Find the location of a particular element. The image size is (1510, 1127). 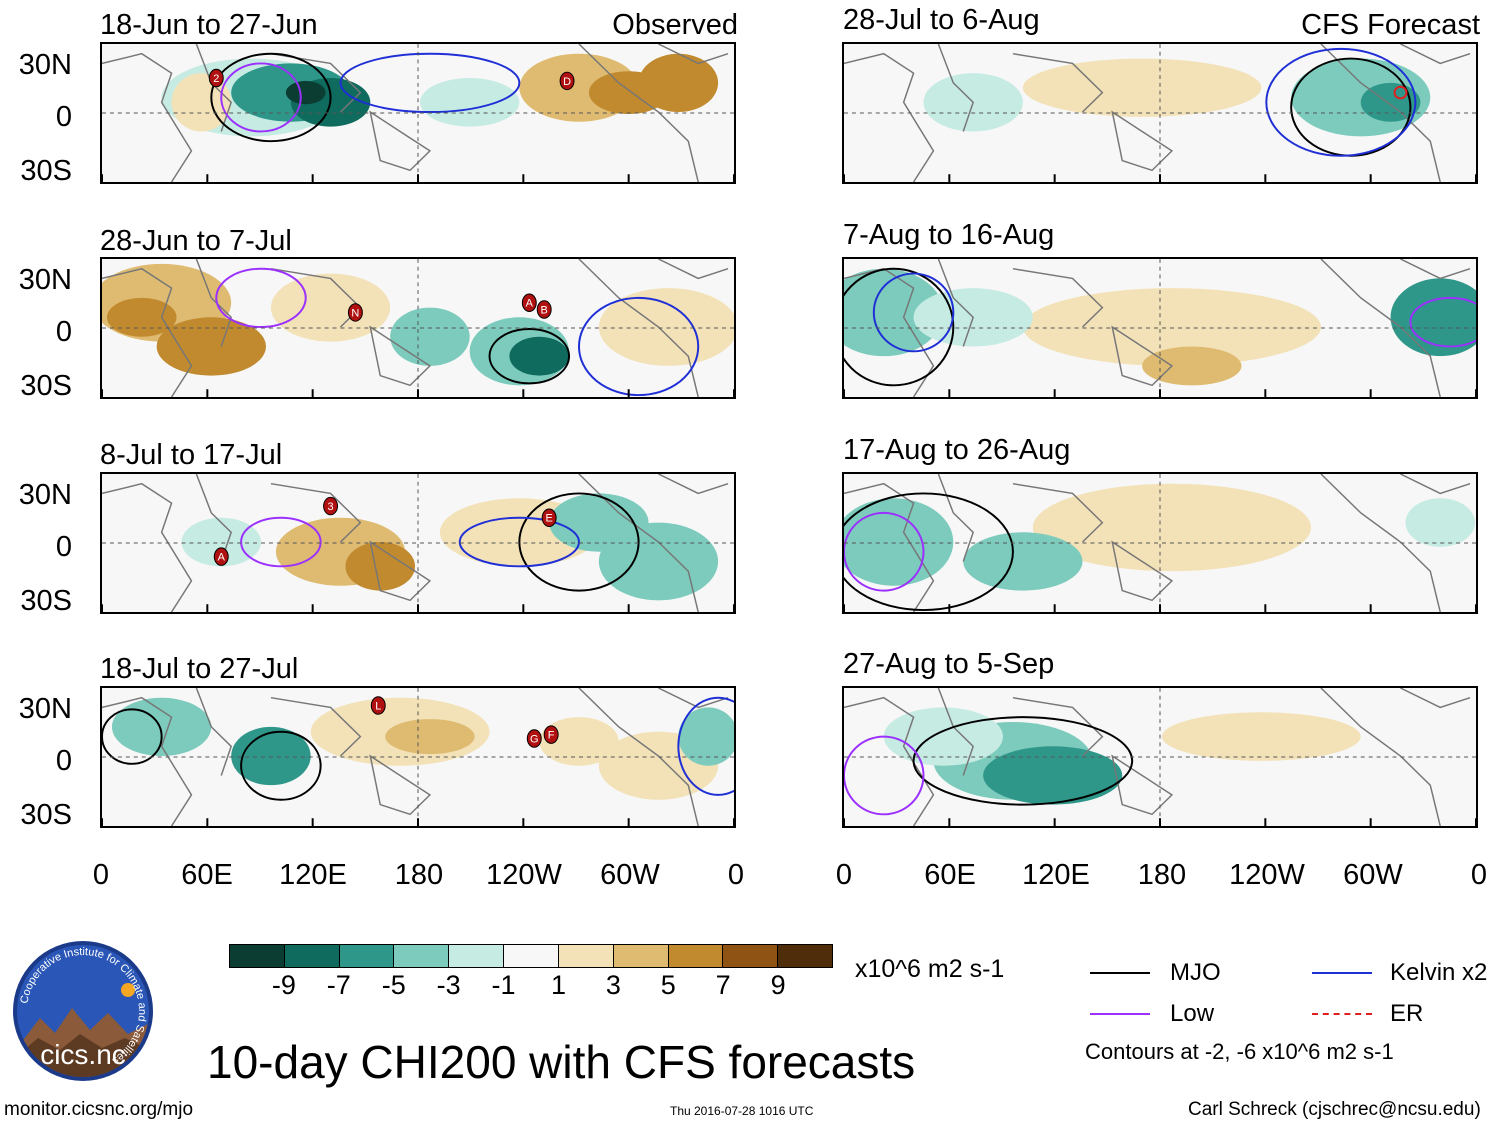

legend-kelvin-line is located at coordinates (1342, 973).